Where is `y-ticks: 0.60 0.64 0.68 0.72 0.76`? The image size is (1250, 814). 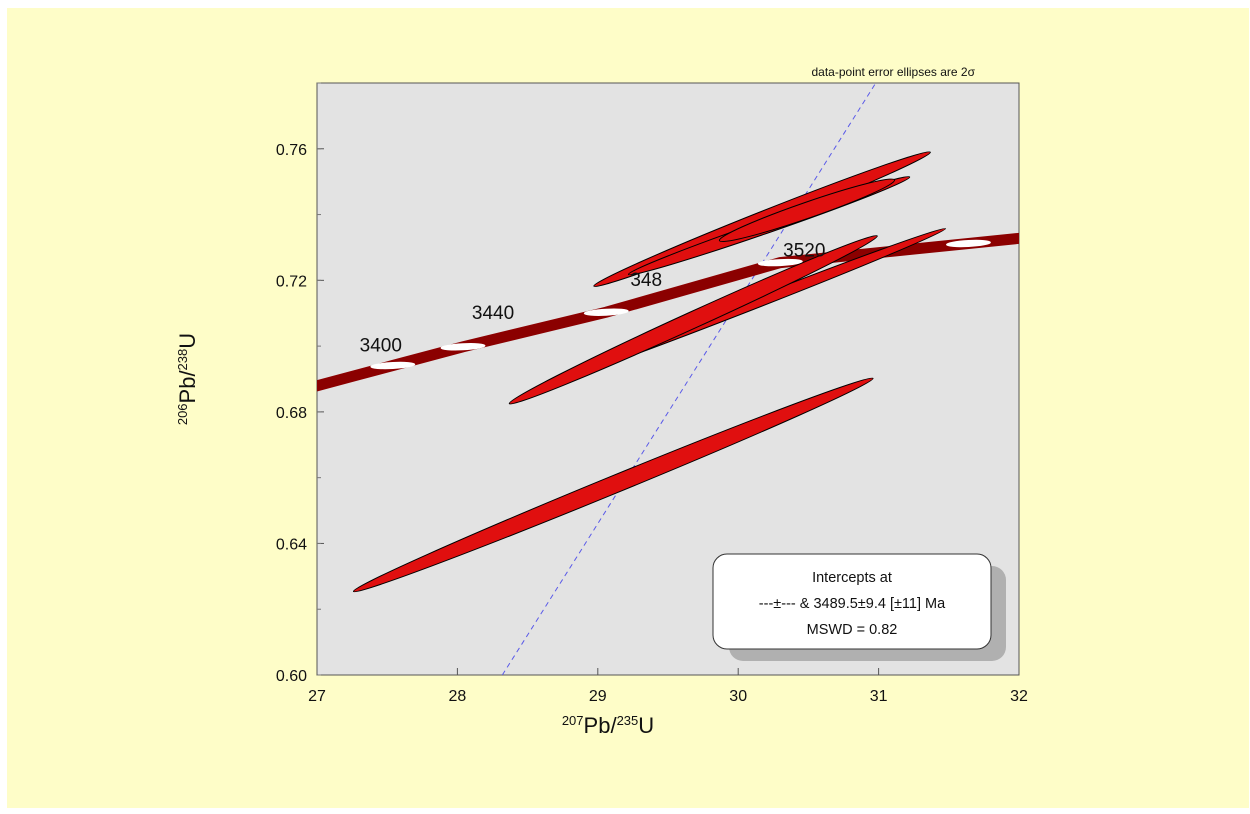 y-ticks: 0.60 0.64 0.68 0.72 0.76 is located at coordinates (300, 383).